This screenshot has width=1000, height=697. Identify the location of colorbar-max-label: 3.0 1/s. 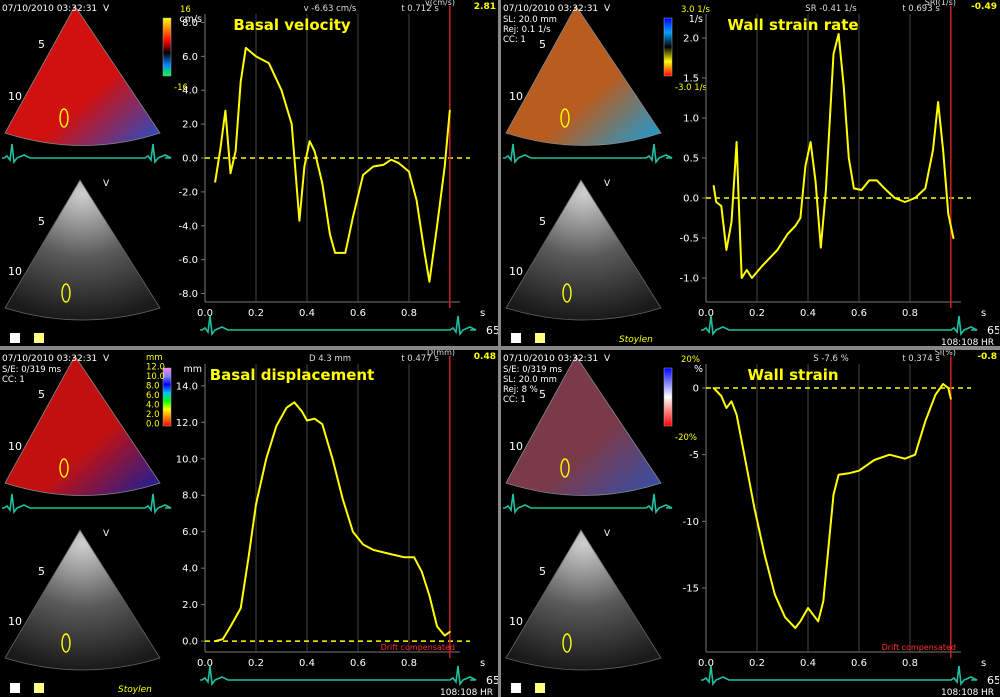
(695, 10).